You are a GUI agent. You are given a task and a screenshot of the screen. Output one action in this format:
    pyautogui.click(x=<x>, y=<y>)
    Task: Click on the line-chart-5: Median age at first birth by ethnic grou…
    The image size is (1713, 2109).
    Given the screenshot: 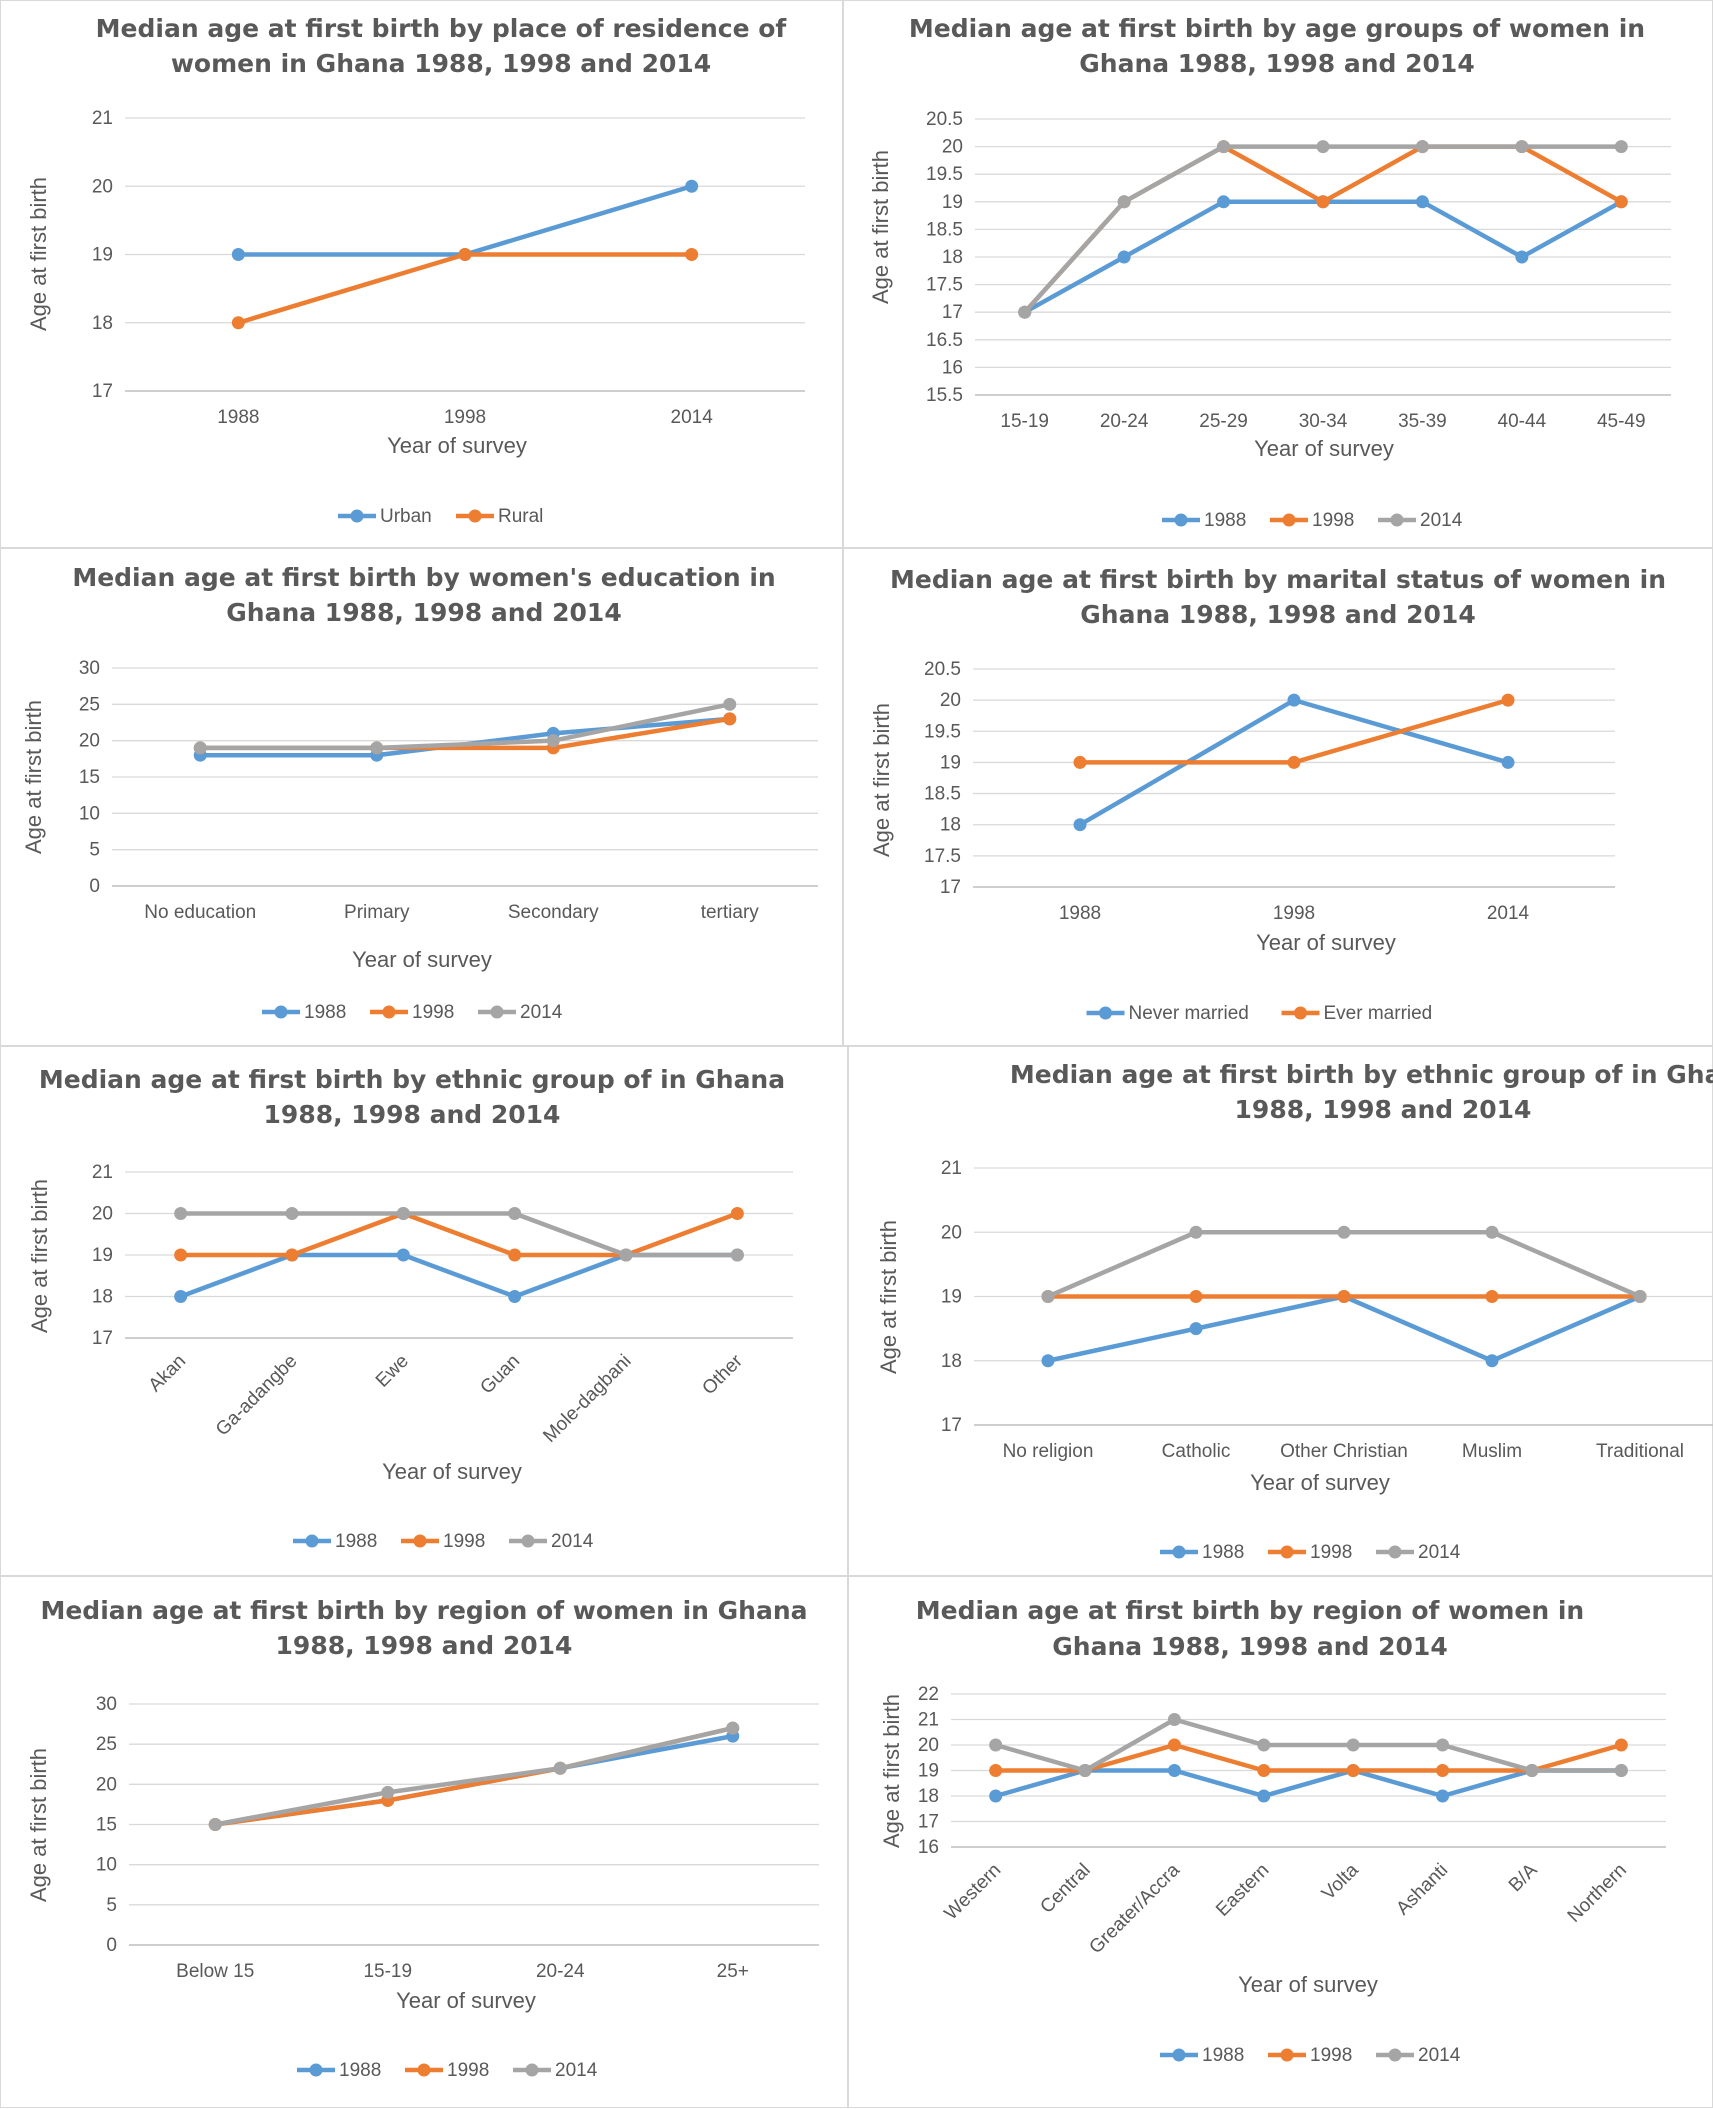 What is the action you would take?
    pyautogui.click(x=410, y=1308)
    